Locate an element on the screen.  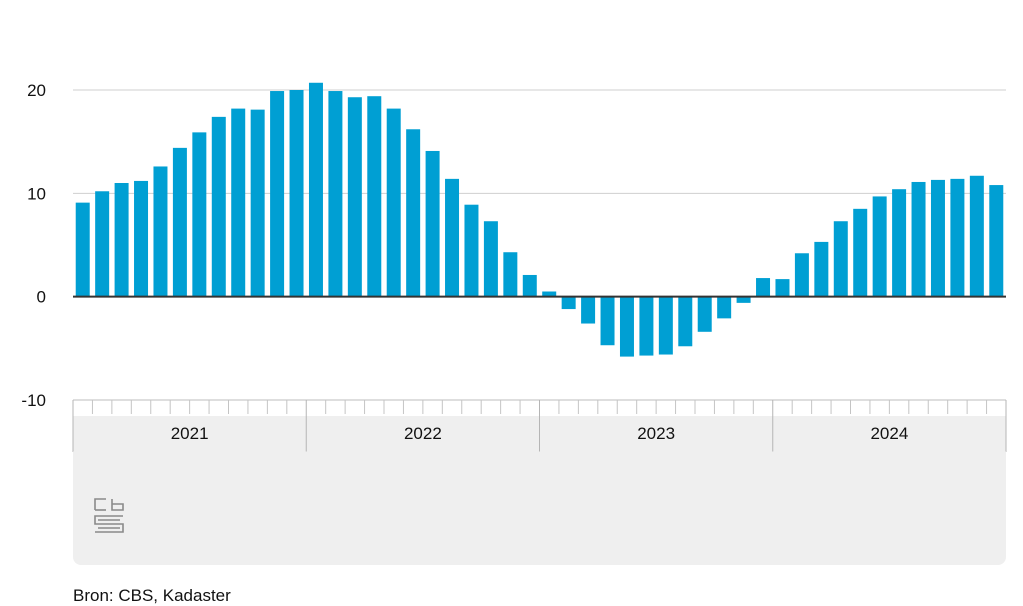
y-tick-label: 10 is located at coordinates (36, 193).